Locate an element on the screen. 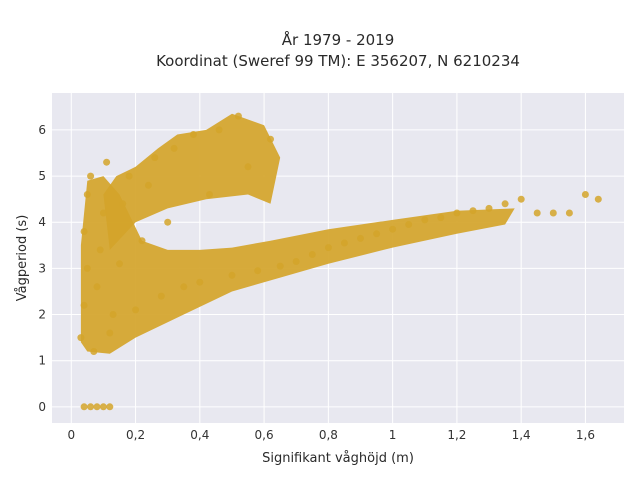 This screenshot has width=640, height=480. x-tick-label: 0,4 is located at coordinates (199, 435).